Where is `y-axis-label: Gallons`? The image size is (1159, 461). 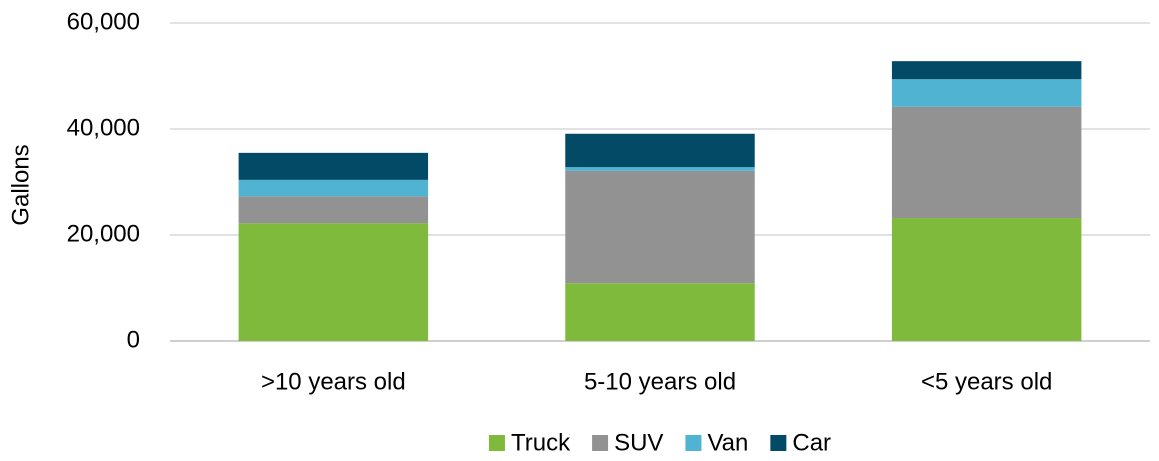 y-axis-label: Gallons is located at coordinates (20, 184).